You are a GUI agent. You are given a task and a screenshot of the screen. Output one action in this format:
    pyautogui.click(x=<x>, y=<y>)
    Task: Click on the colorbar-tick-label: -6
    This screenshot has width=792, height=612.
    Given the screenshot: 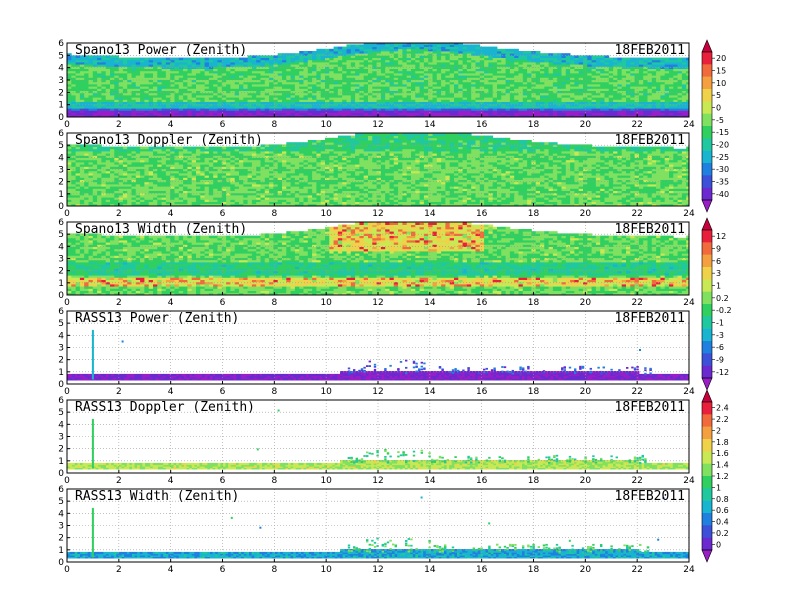 What is the action you would take?
    pyautogui.click(x=720, y=347)
    